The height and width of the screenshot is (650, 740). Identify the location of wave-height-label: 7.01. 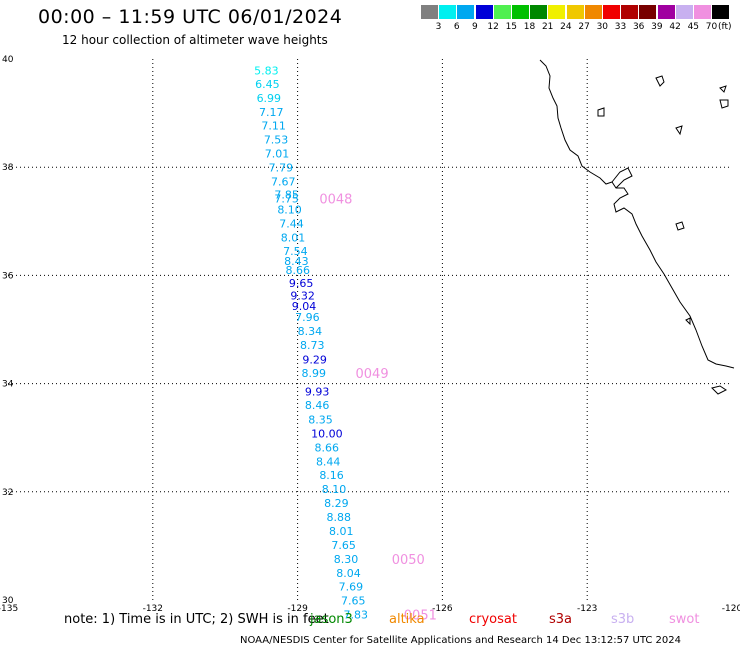
(277, 154).